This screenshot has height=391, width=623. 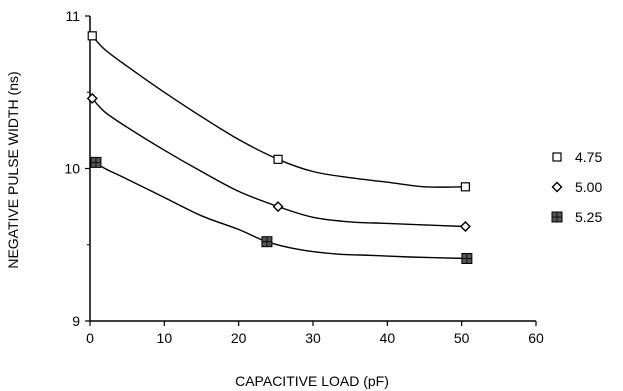 I want to click on legend-item: 4.75, so click(x=577, y=157).